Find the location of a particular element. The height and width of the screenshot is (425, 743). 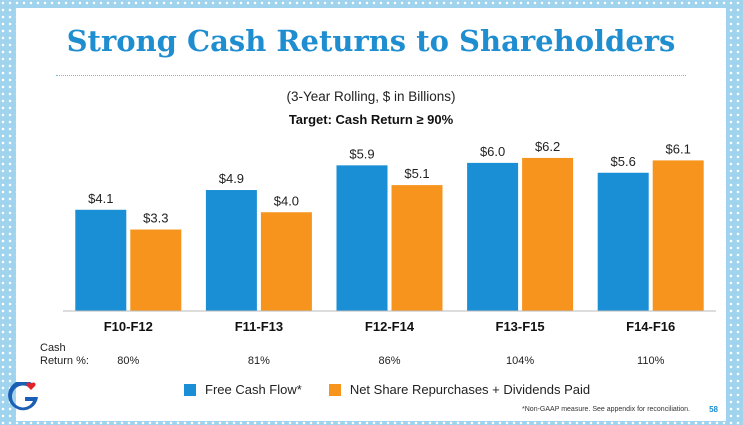

legend-swatch-repurchases is located at coordinates (334, 389).